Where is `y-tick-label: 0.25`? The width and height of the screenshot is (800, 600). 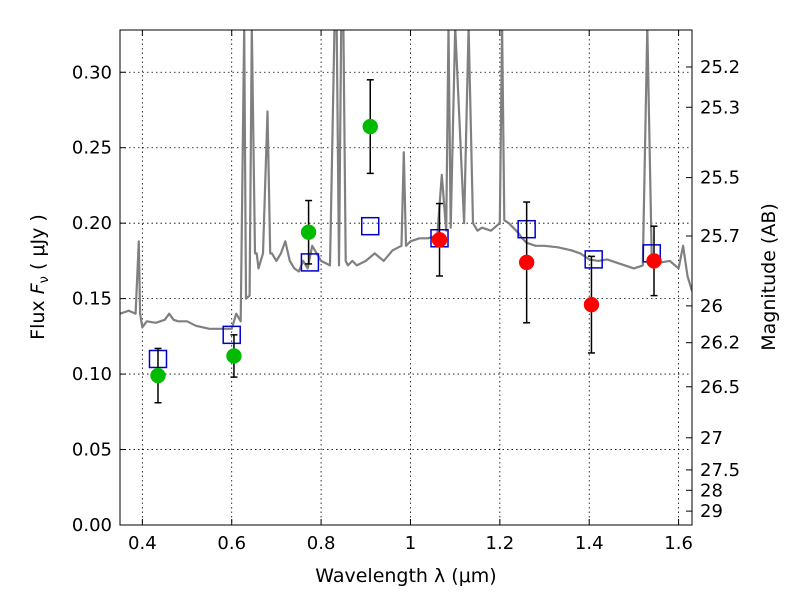 y-tick-label: 0.25 is located at coordinates (92, 148).